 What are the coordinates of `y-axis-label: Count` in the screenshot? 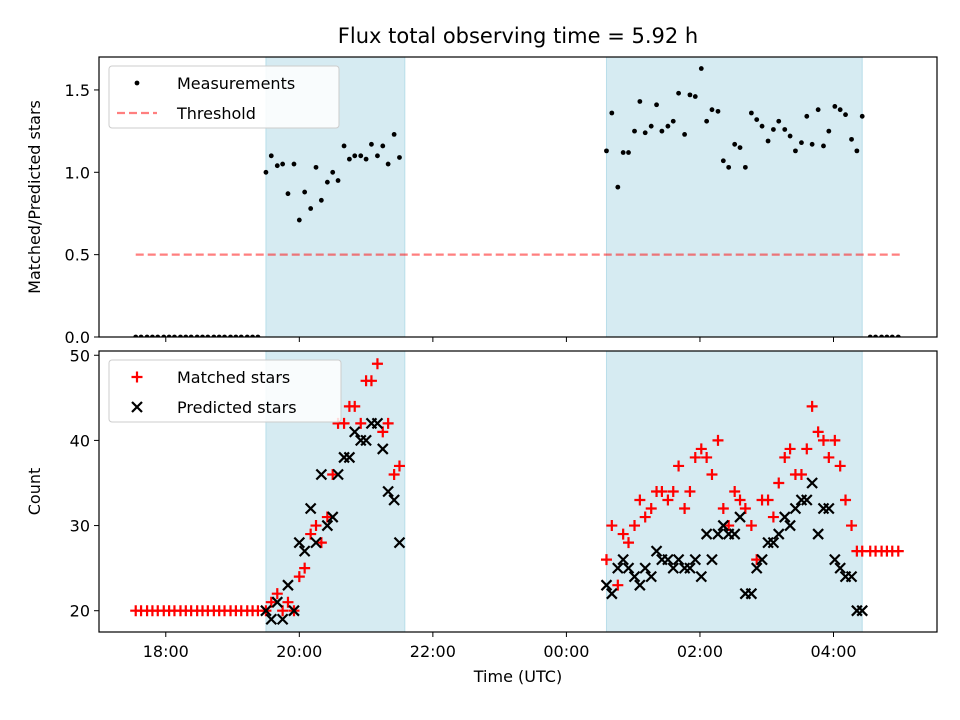 It's located at (34, 492).